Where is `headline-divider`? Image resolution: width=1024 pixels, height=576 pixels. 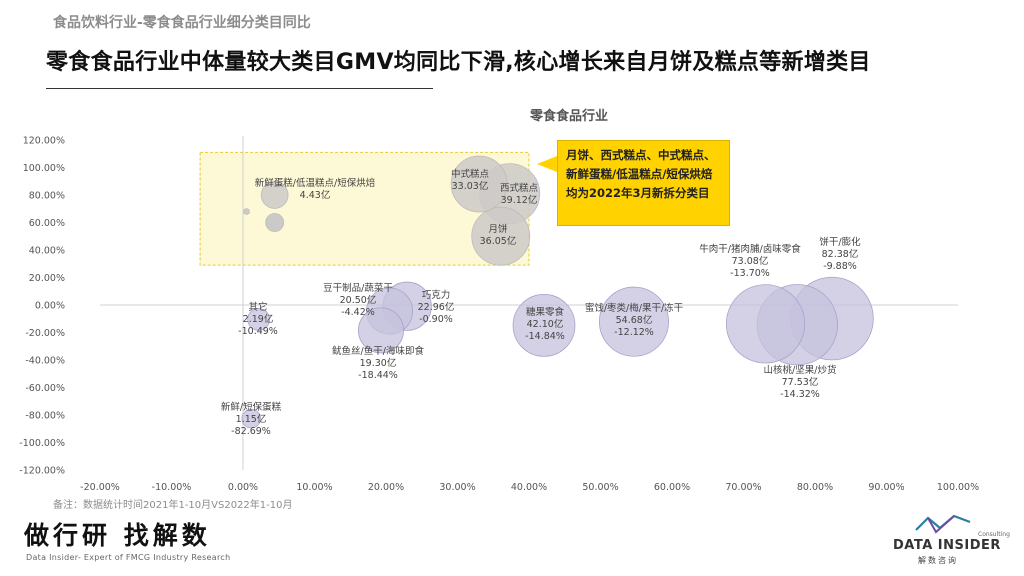
headline-divider is located at coordinates (239, 88).